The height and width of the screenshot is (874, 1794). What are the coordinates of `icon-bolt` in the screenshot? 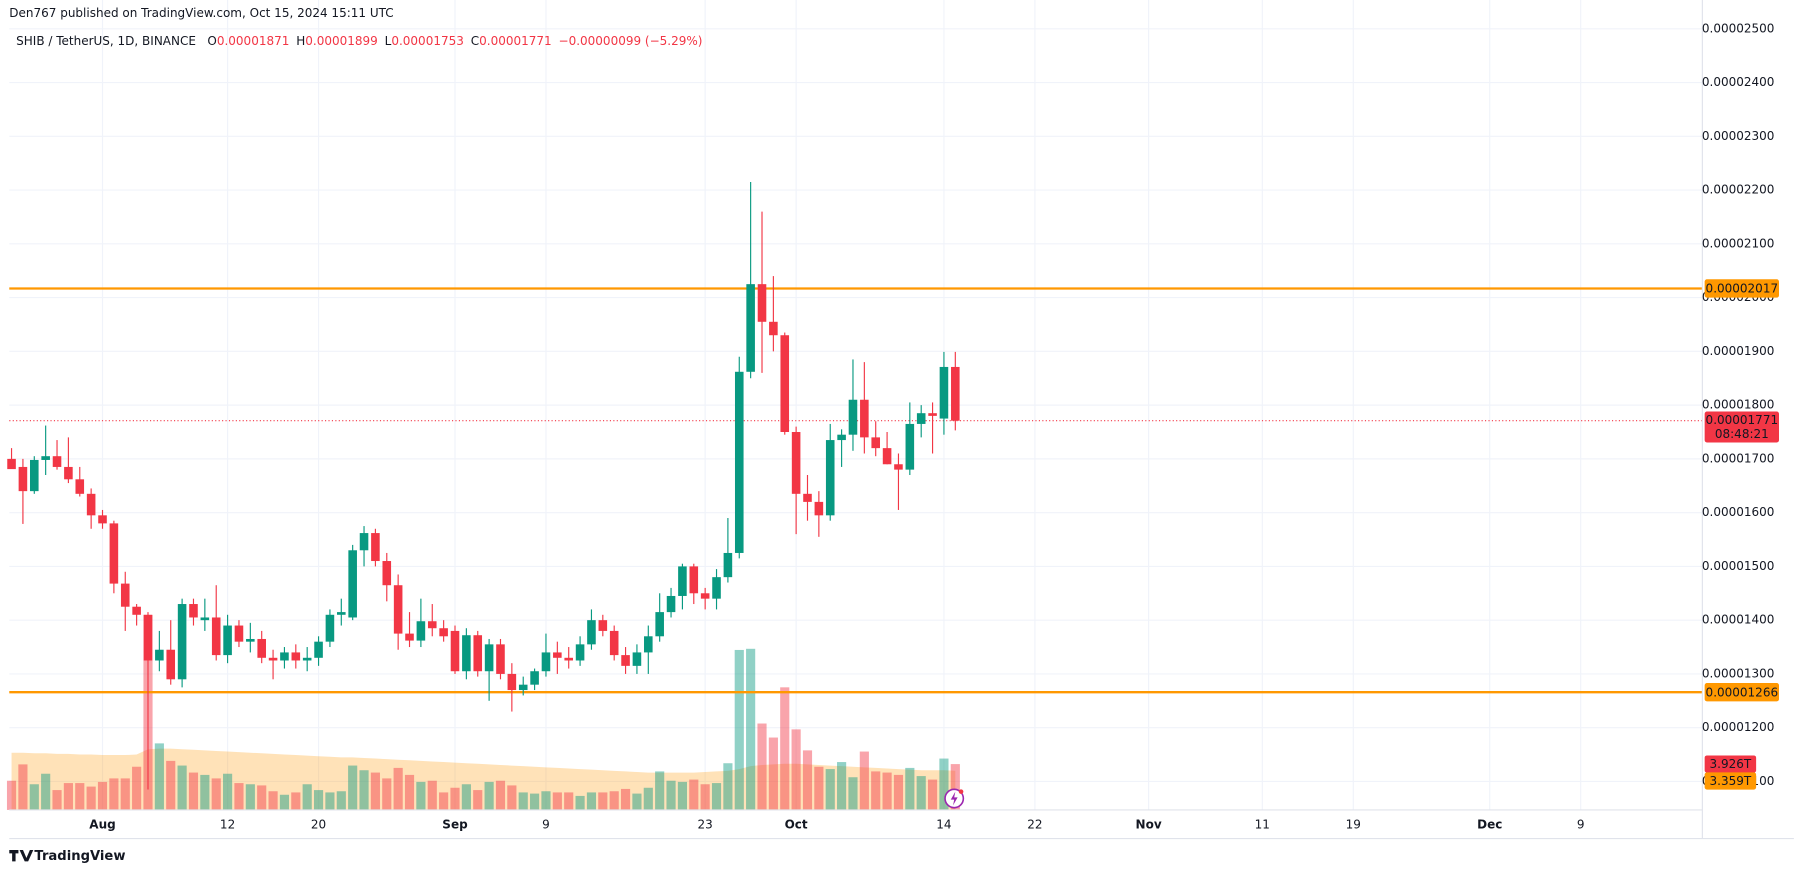 It's located at (954, 798).